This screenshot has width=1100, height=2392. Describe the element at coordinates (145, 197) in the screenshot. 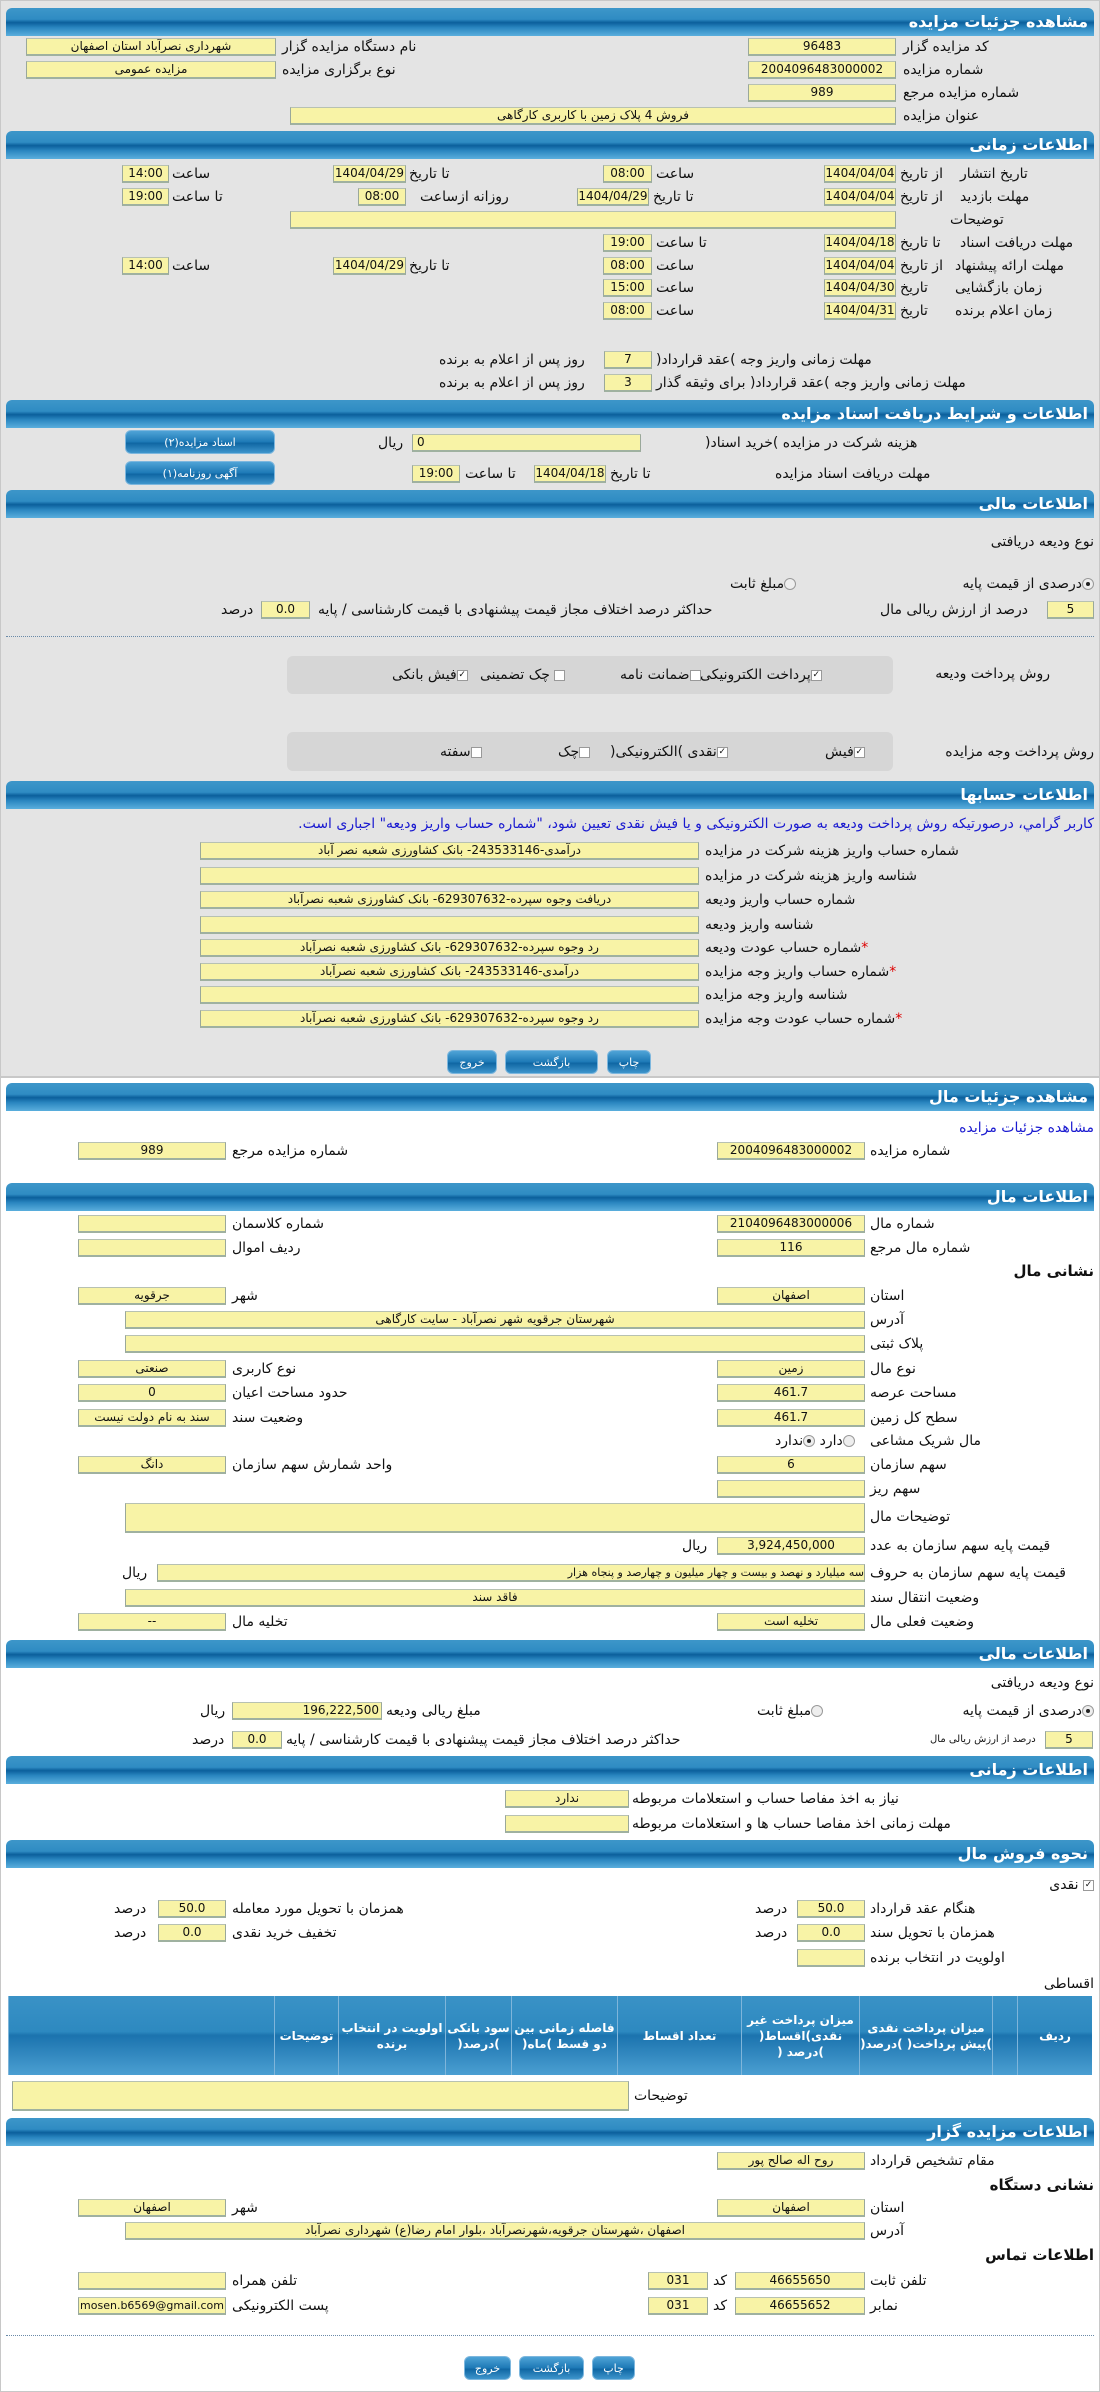

I see `visit-to-time: 19:00` at that location.